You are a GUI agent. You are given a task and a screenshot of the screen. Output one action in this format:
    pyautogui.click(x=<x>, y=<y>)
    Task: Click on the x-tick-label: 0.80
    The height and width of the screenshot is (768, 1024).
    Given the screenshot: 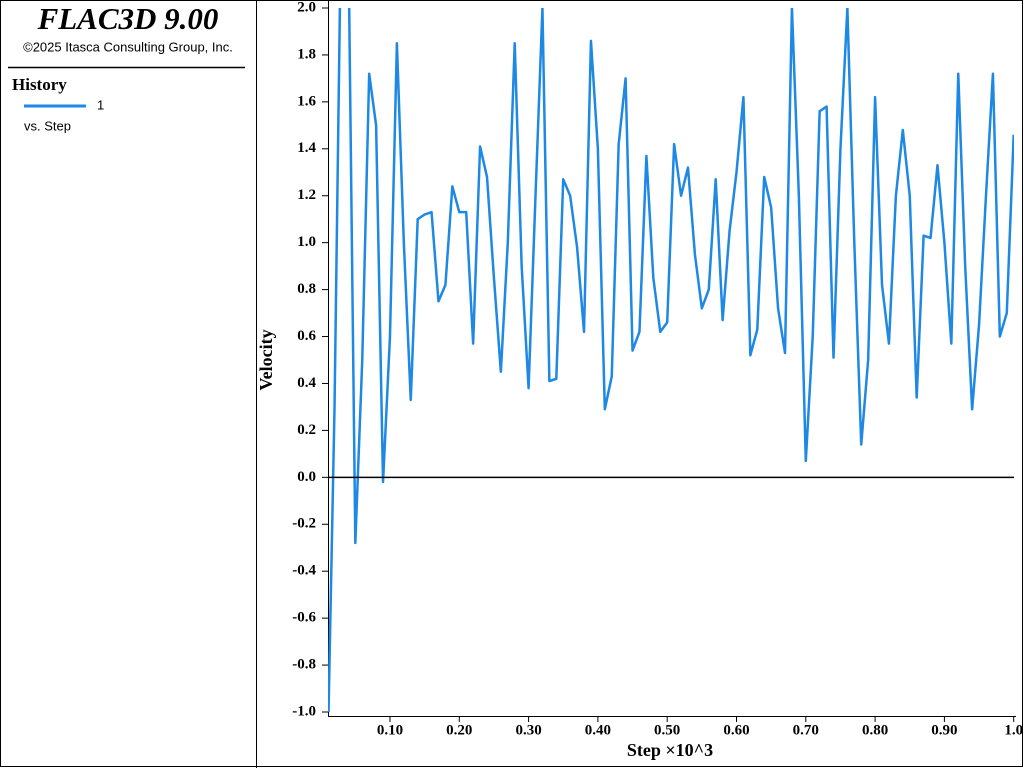 What is the action you would take?
    pyautogui.click(x=875, y=730)
    